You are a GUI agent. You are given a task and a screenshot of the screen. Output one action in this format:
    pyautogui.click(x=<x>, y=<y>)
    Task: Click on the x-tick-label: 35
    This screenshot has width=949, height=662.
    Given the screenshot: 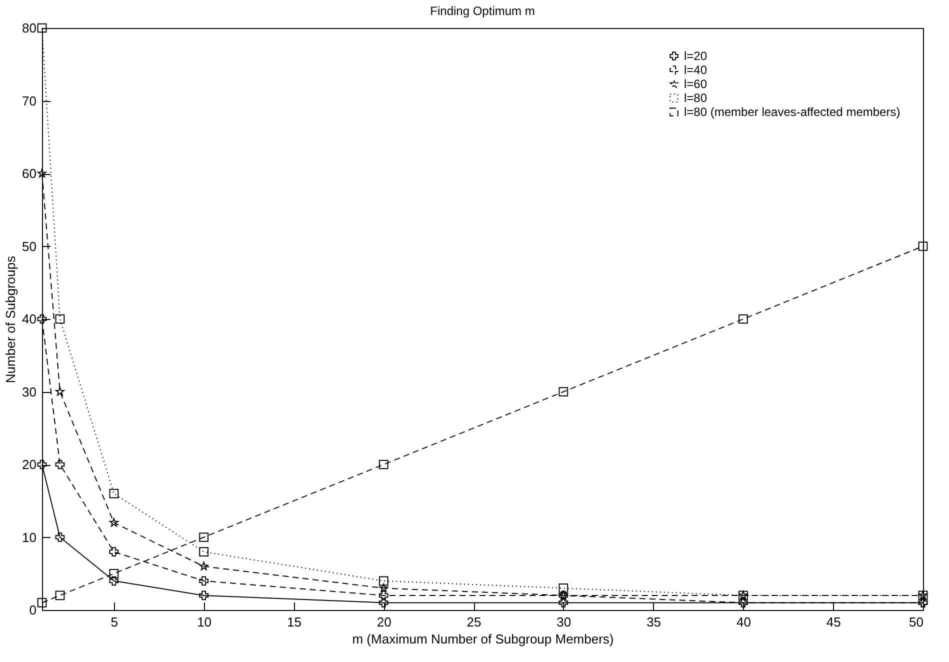 What is the action you would take?
    pyautogui.click(x=654, y=622)
    